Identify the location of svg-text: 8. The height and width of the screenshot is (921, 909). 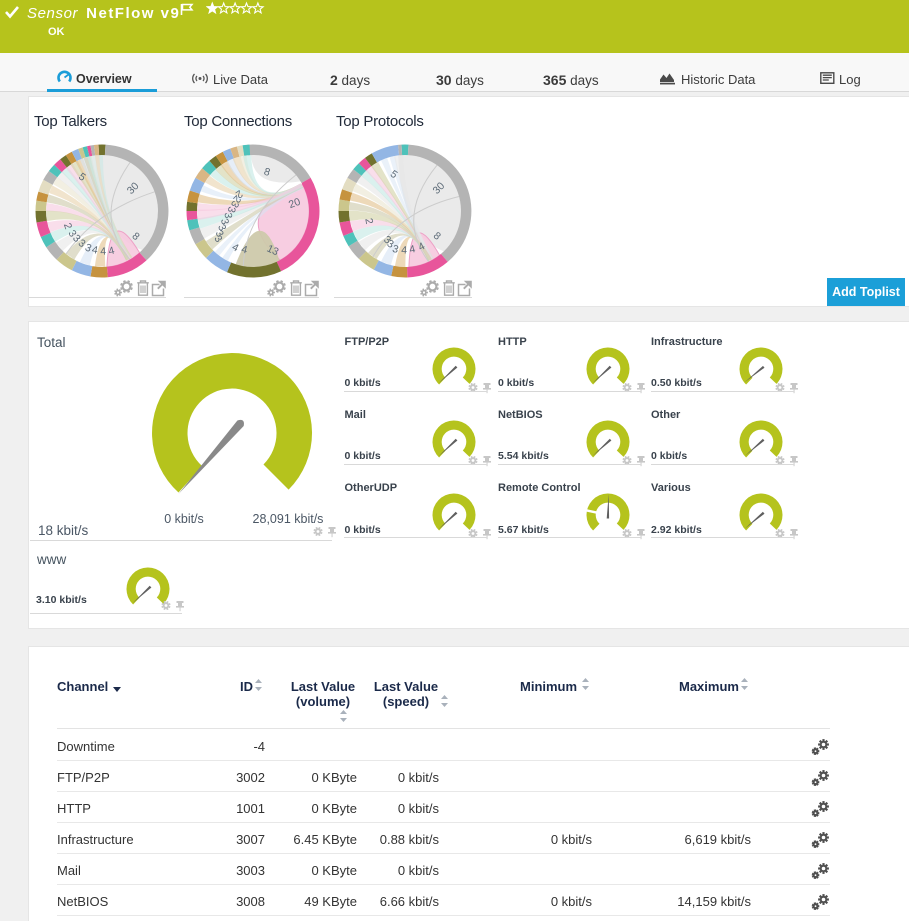
(266, 172).